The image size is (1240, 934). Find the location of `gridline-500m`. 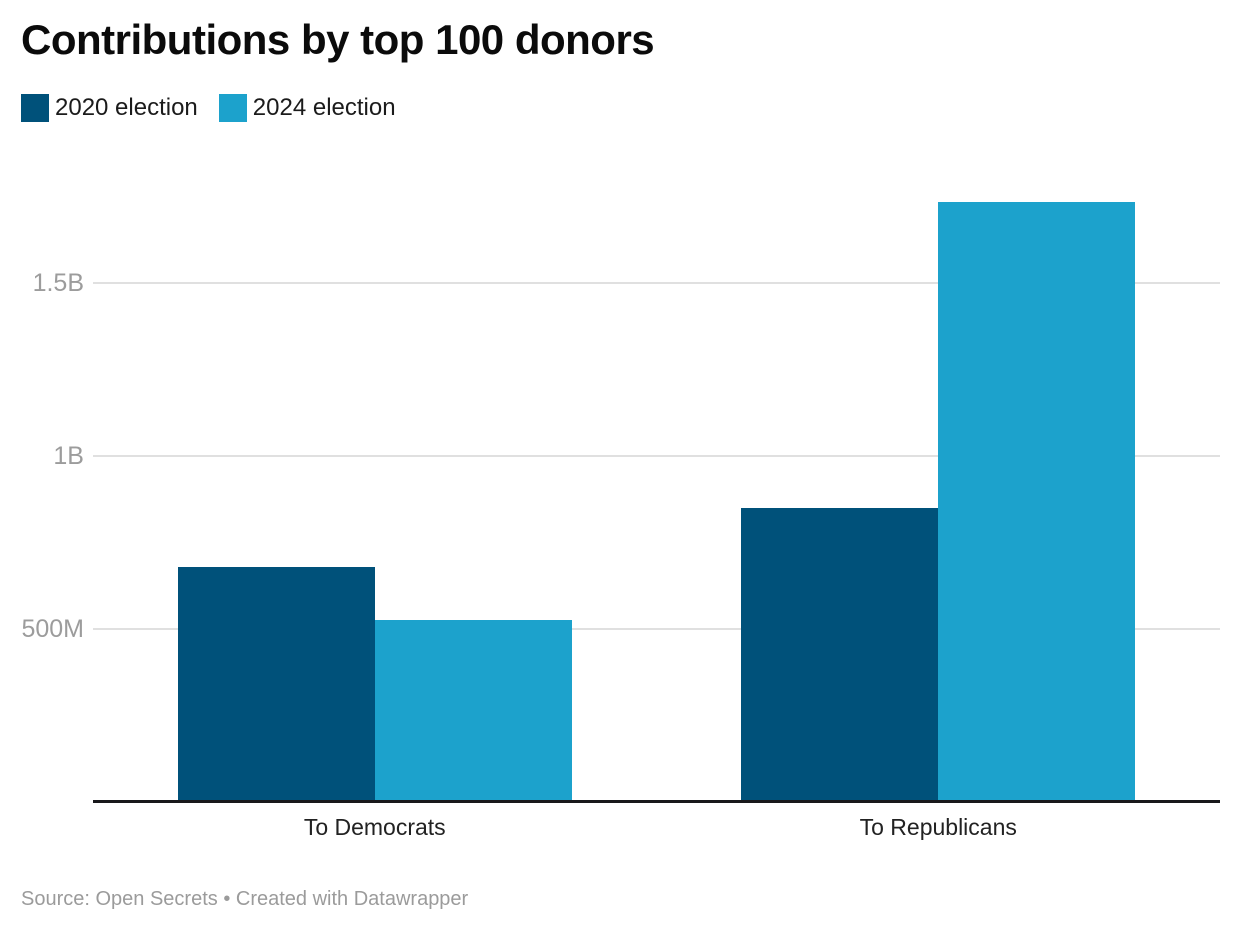

gridline-500m is located at coordinates (656, 629).